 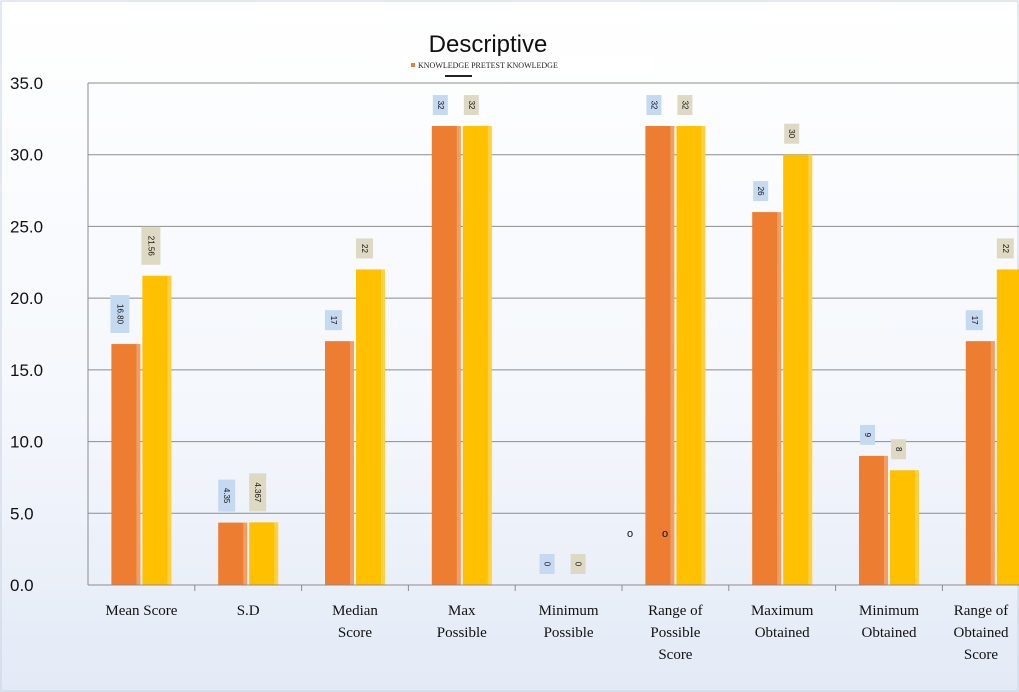 What do you see at coordinates (488, 65) in the screenshot?
I see `legend-text: KNOWLEDGE PRETEST KNOWLEDGE` at bounding box center [488, 65].